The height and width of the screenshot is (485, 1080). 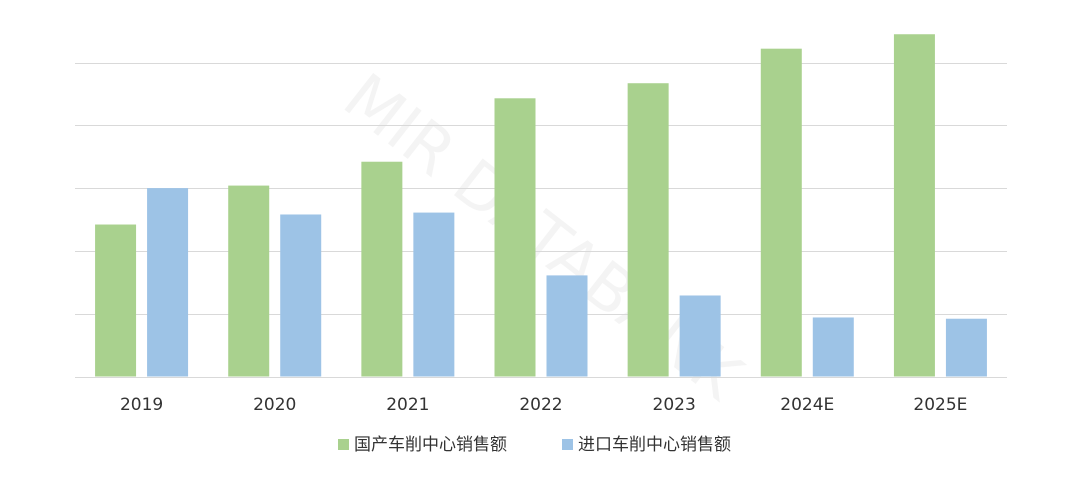 I want to click on x-tick-label: 2019, so click(x=141, y=405).